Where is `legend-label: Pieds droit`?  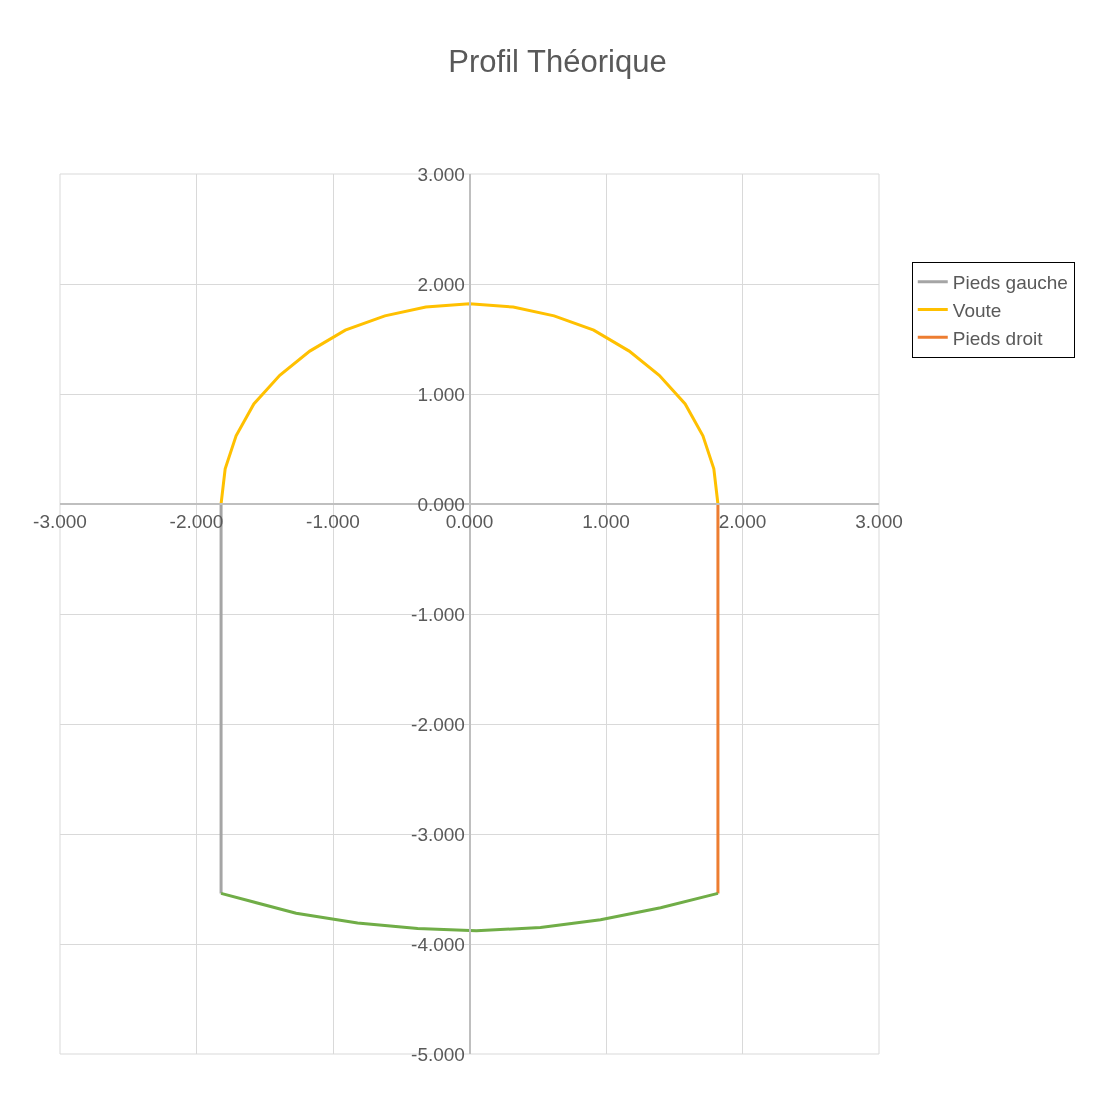 legend-label: Pieds droit is located at coordinates (998, 338).